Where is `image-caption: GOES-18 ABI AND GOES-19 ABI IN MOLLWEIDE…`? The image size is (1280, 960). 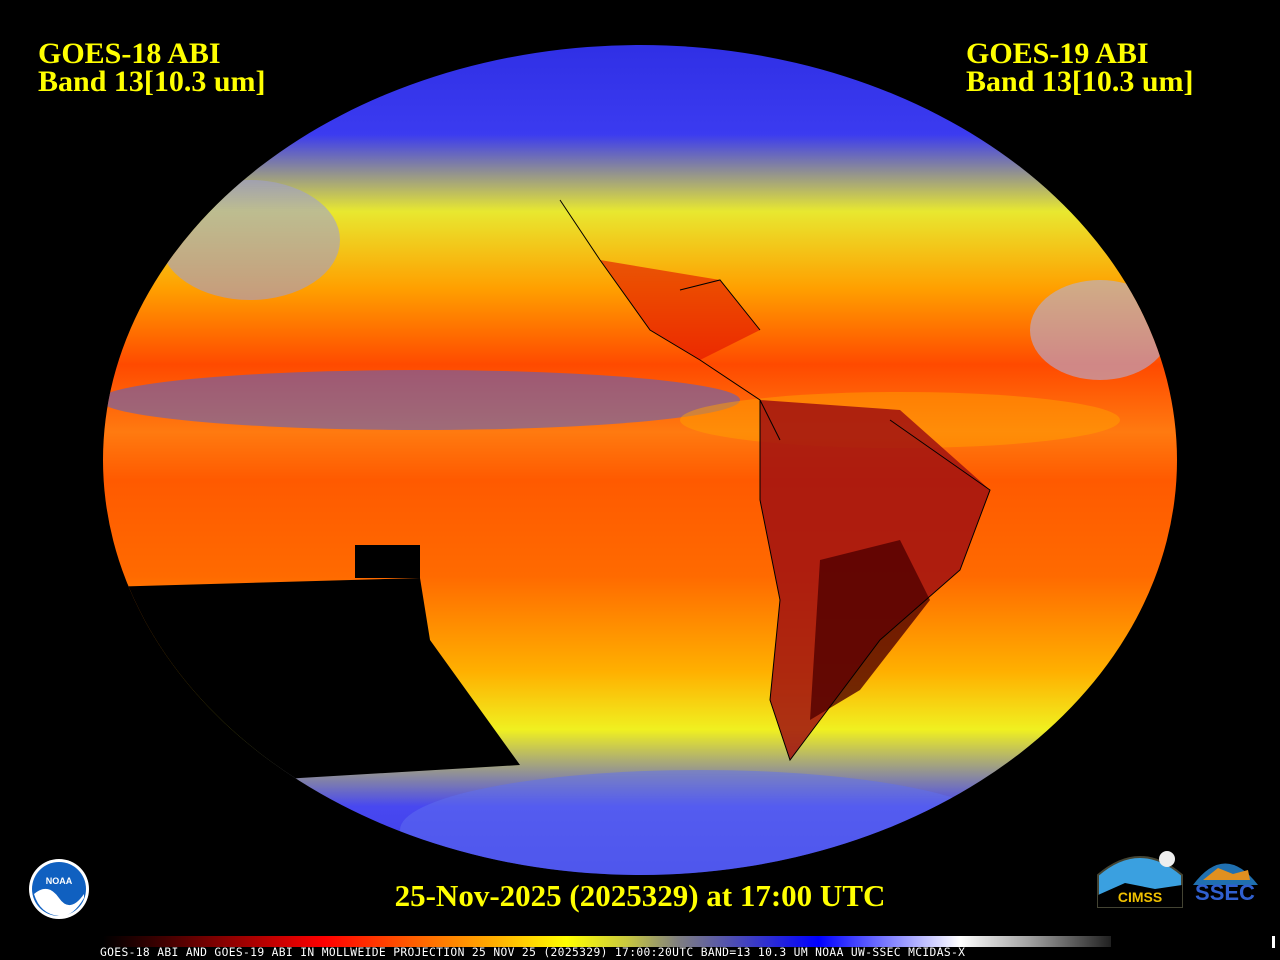
image-caption: GOES-18 ABI AND GOES-19 ABI IN MOLLWEIDE… is located at coordinates (533, 952).